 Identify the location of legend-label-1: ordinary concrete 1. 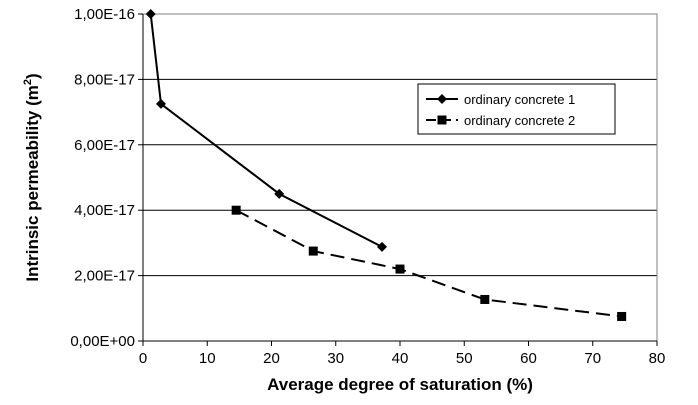
(519, 99).